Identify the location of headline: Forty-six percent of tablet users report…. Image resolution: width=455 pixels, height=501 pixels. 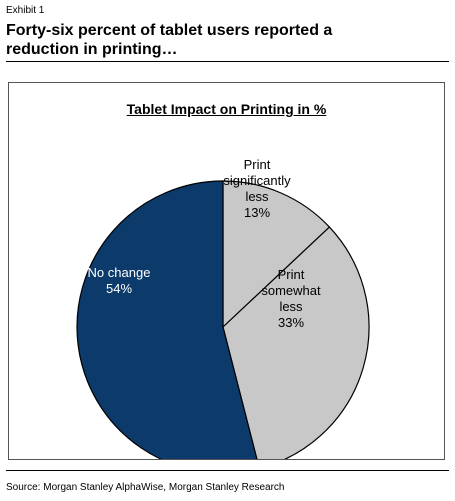
(226, 40).